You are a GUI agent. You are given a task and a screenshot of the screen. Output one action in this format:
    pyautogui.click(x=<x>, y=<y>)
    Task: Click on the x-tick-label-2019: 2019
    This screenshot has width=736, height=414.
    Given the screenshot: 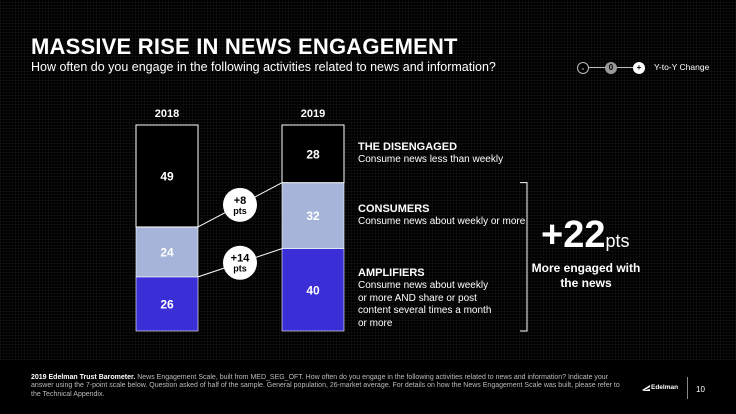 What is the action you would take?
    pyautogui.click(x=313, y=114)
    